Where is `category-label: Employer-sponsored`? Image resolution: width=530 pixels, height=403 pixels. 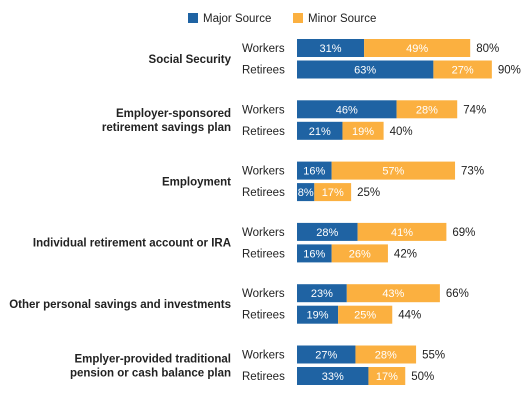 category-label: Employer-sponsored is located at coordinates (173, 114).